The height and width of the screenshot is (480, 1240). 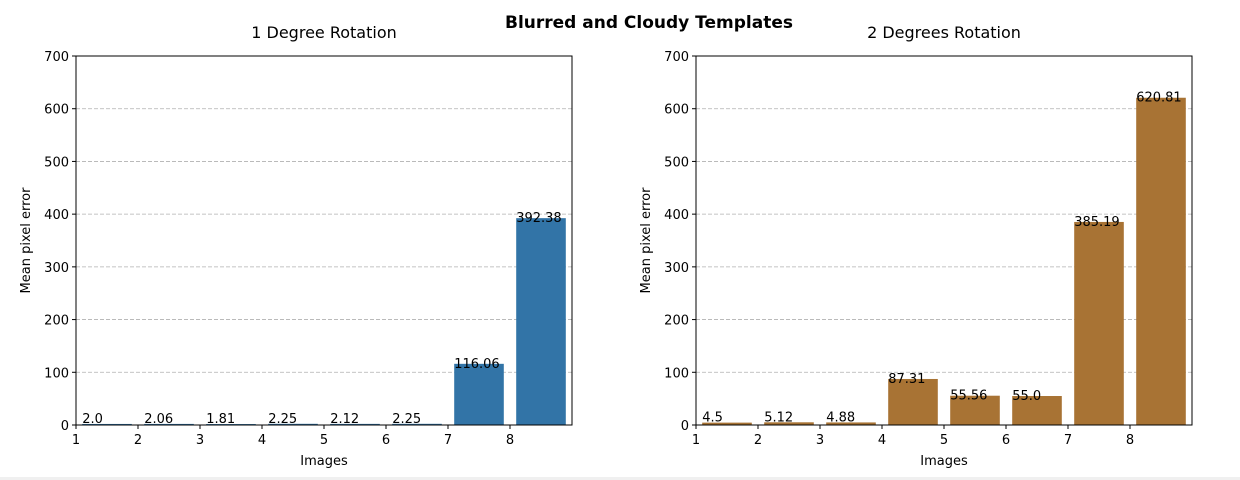 What do you see at coordinates (1026, 396) in the screenshot?
I see `data-label: 55.0` at bounding box center [1026, 396].